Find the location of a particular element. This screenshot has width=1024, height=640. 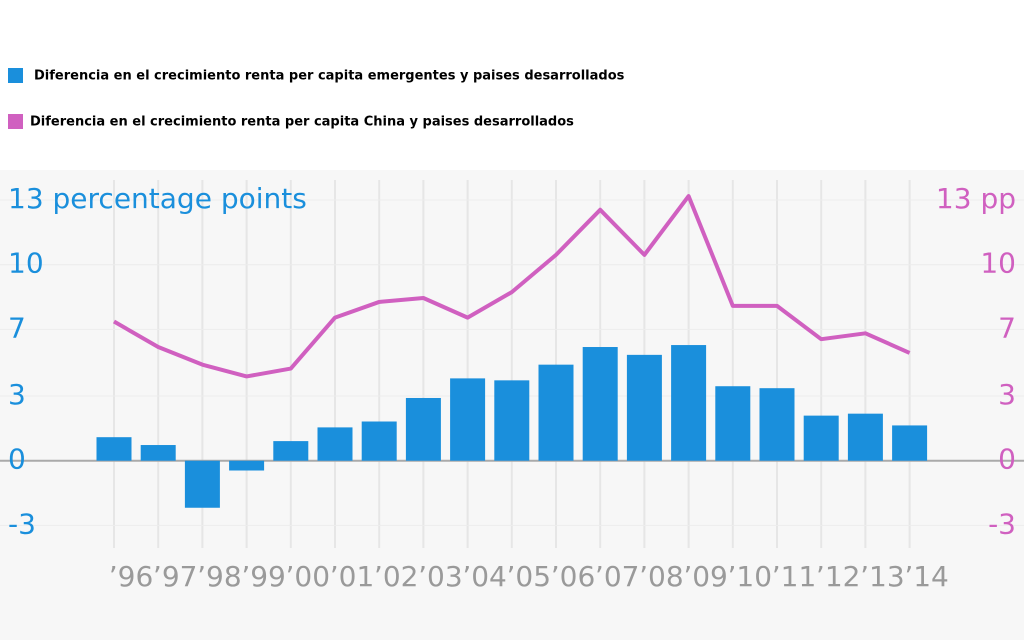

y-tick-label: 7 is located at coordinates (17, 327).